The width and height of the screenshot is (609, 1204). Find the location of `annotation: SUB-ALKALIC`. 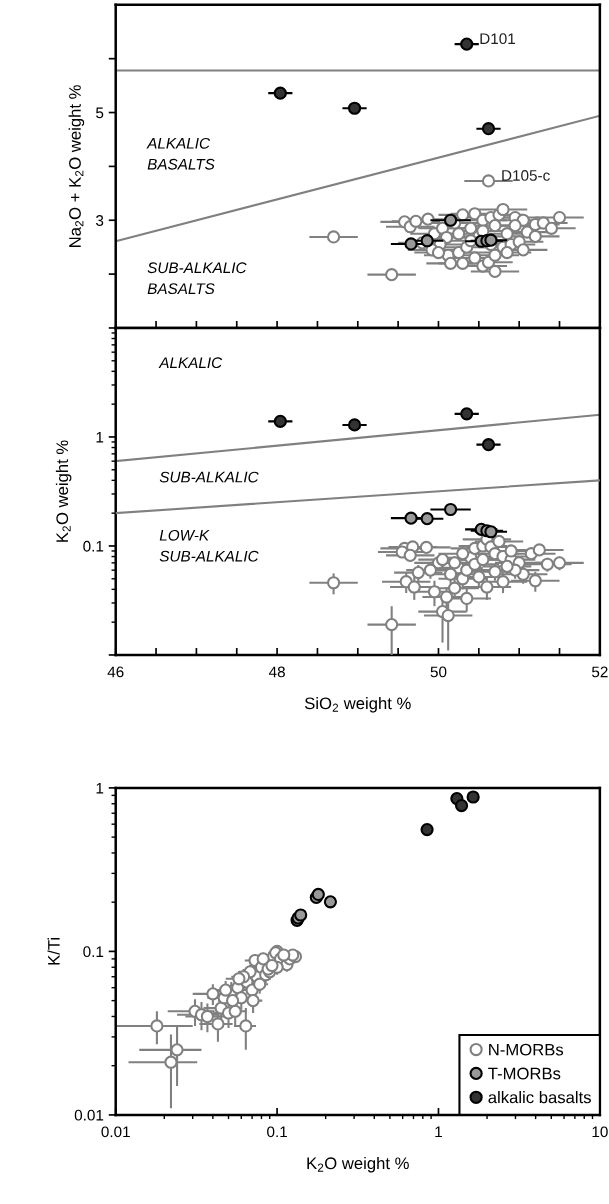

annotation: SUB-ALKALIC is located at coordinates (209, 477).